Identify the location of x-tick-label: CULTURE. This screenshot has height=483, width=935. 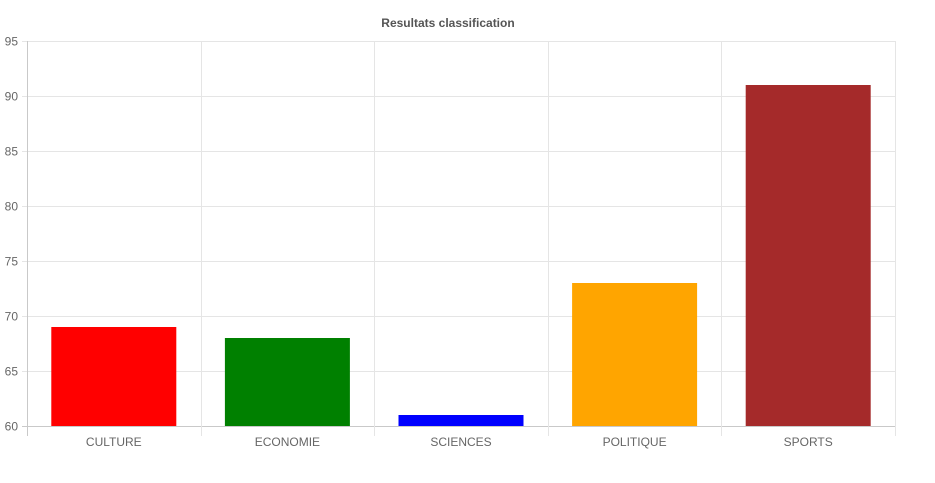
(114, 442).